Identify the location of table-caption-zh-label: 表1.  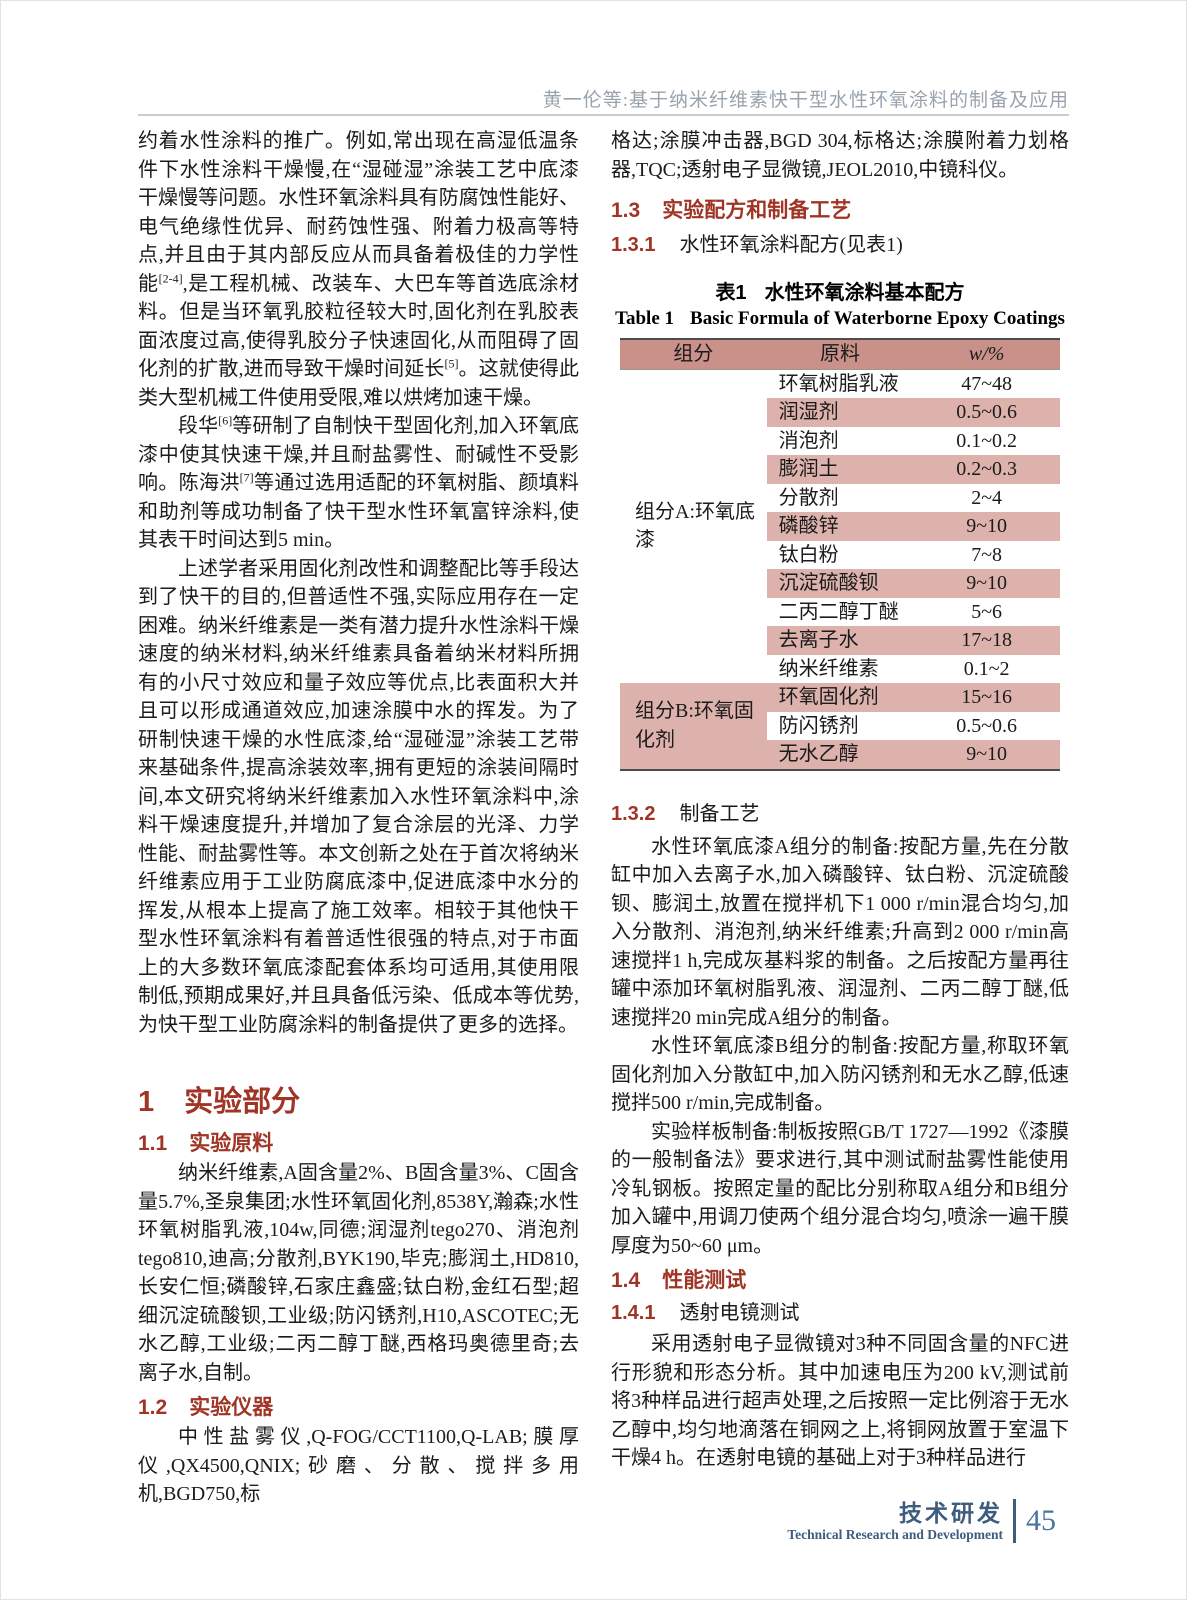
(731, 293).